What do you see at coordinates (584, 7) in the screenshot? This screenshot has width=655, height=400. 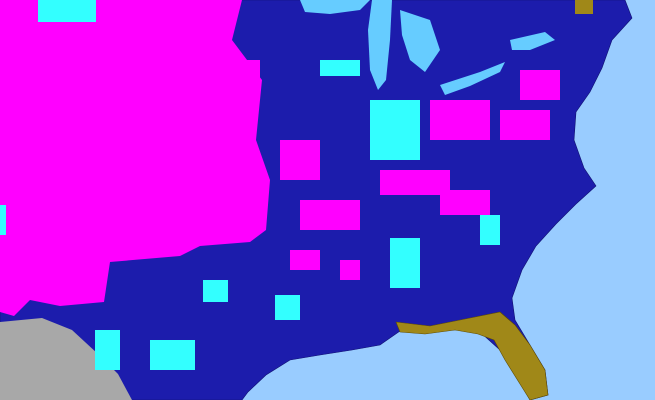 I see `region-patch` at bounding box center [584, 7].